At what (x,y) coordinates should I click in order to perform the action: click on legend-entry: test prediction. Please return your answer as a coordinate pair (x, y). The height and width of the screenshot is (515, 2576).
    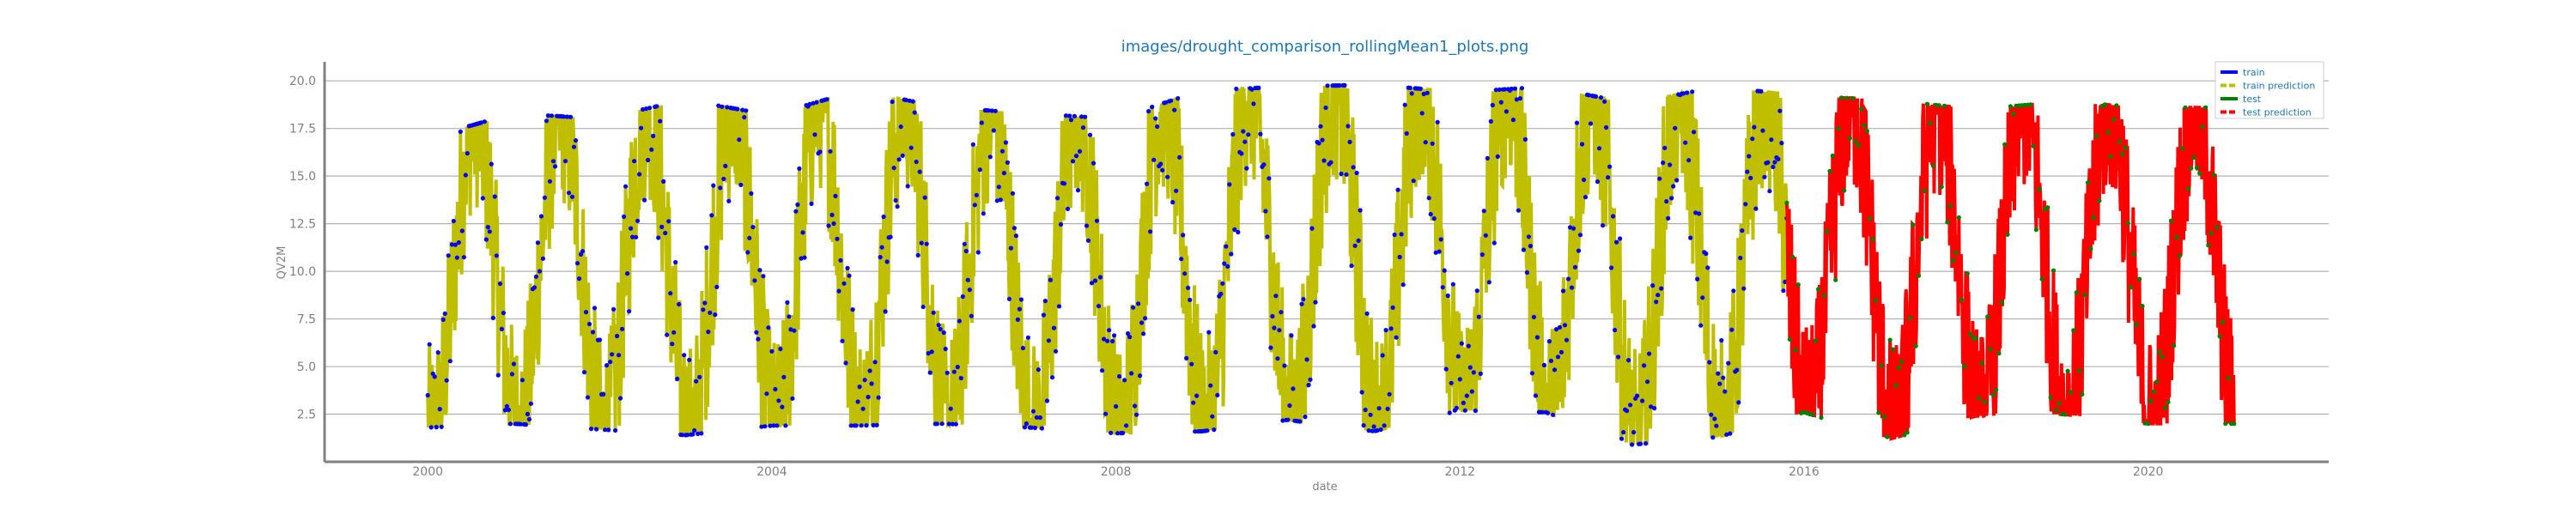
    Looking at the image, I should click on (2277, 112).